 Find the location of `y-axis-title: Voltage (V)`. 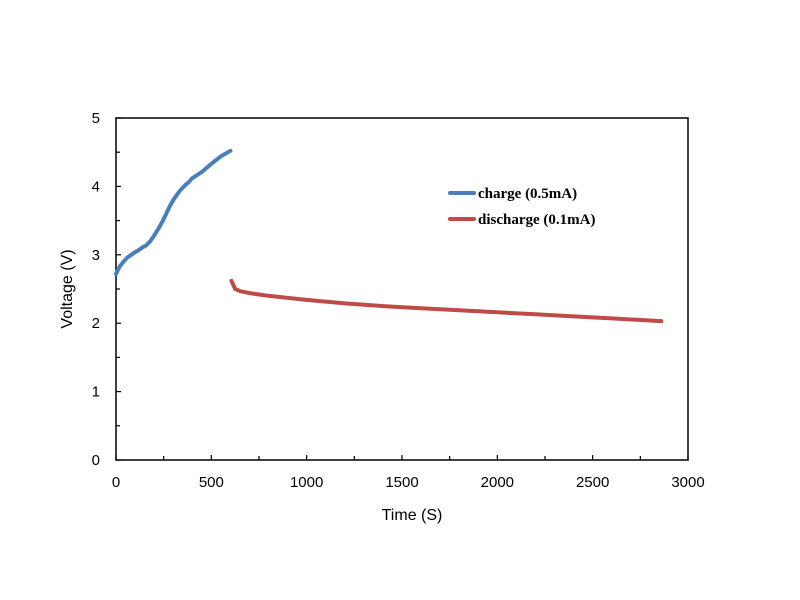

y-axis-title: Voltage (V) is located at coordinates (67, 288).